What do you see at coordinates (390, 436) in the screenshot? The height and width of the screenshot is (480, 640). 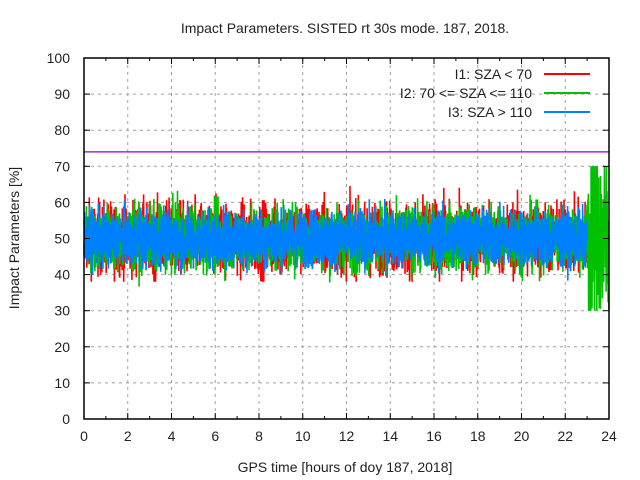 I see `x-tick-label: 14` at bounding box center [390, 436].